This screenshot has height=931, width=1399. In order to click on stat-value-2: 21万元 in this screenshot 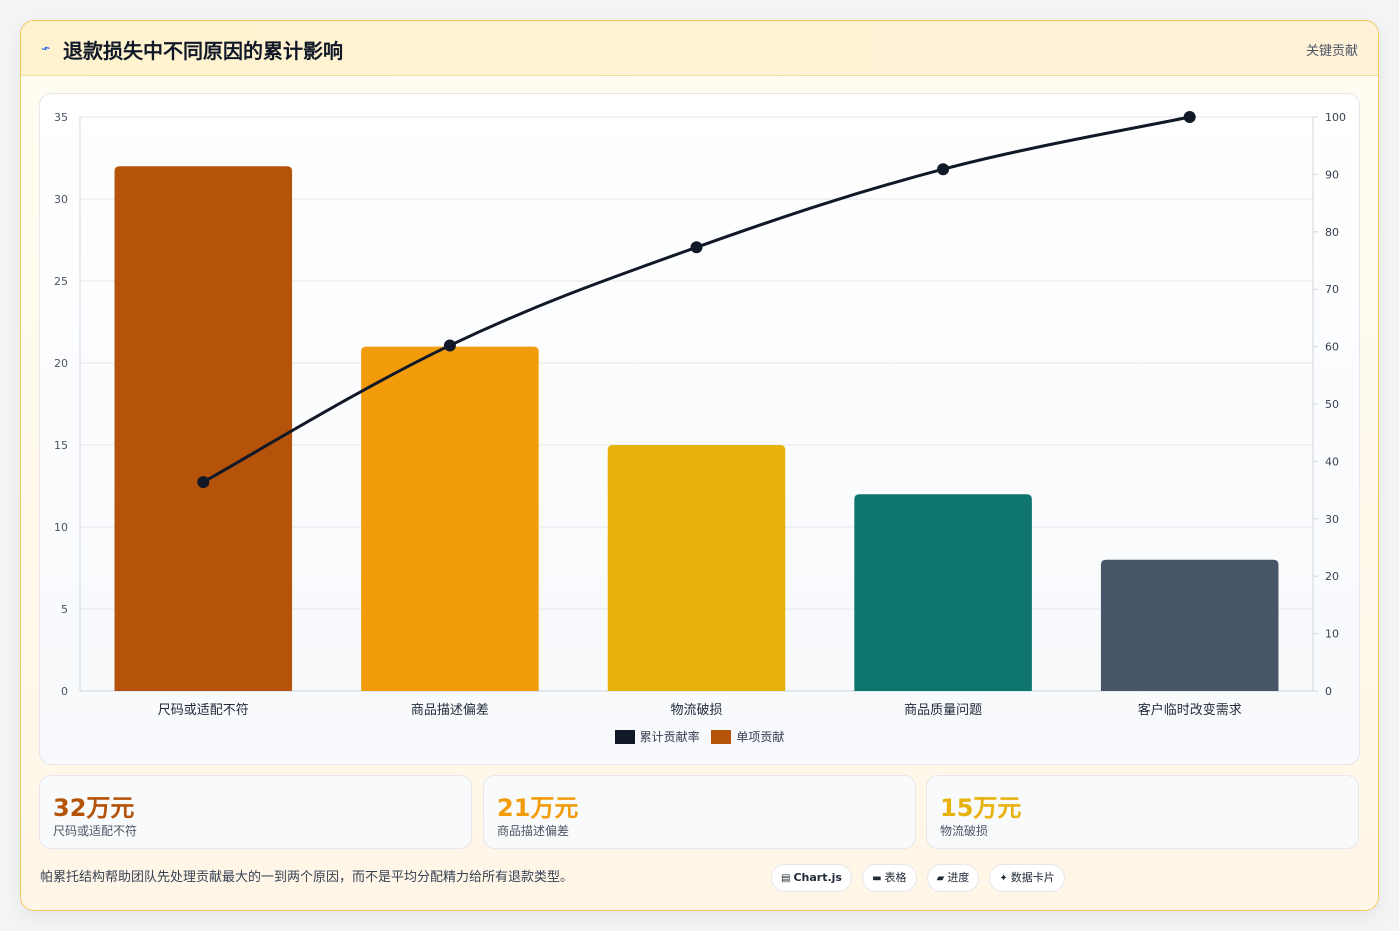, I will do `click(538, 808)`.